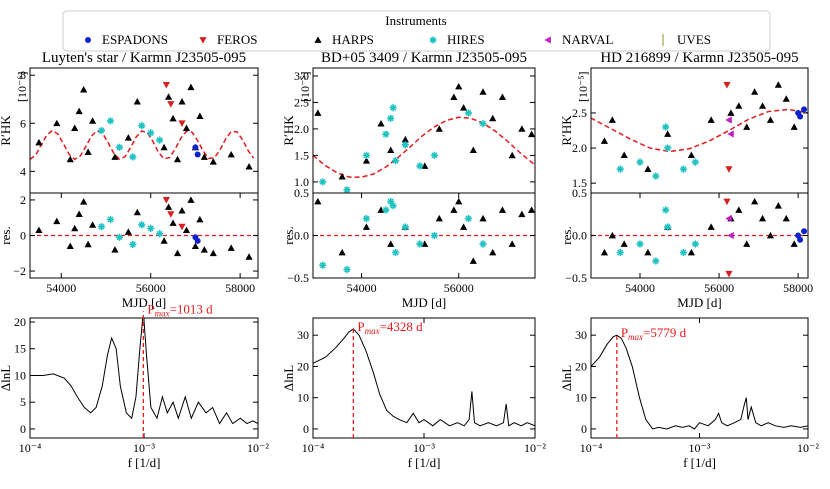 The image size is (830, 489). I want to click on legend-box, so click(416, 31).